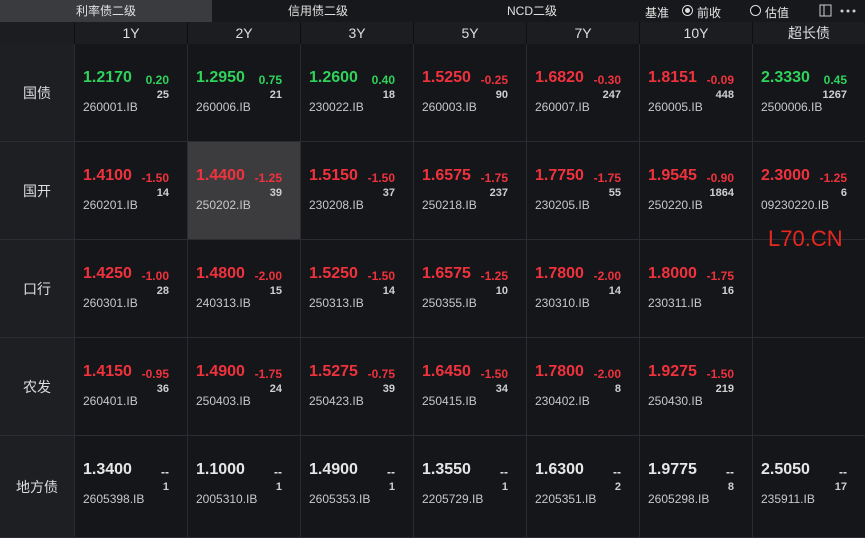  Describe the element at coordinates (107, 273) in the screenshot. I see `yield: 1.4250` at that location.